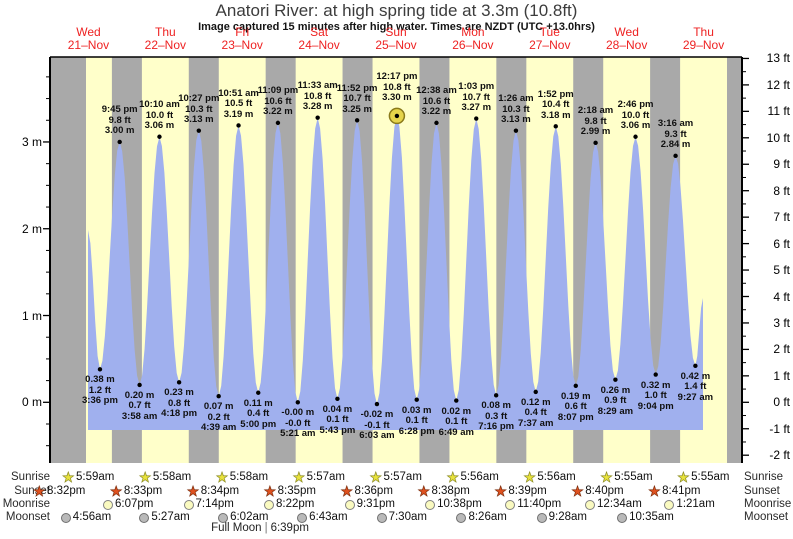 This screenshot has height=539, width=793. What do you see at coordinates (556, 477) in the screenshot?
I see `sunrise-time: 5:56am` at bounding box center [556, 477].